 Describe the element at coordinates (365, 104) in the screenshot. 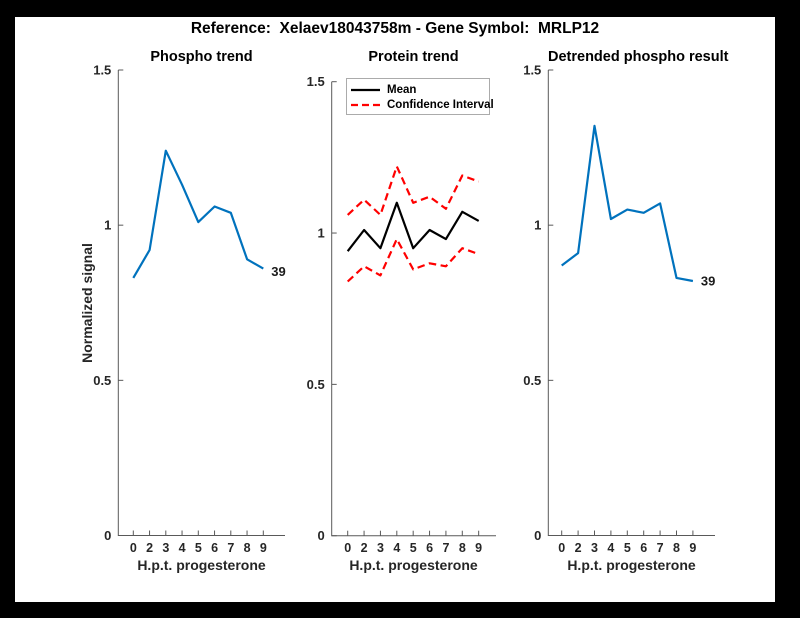

I see `dashed-line-sample-icon` at that location.